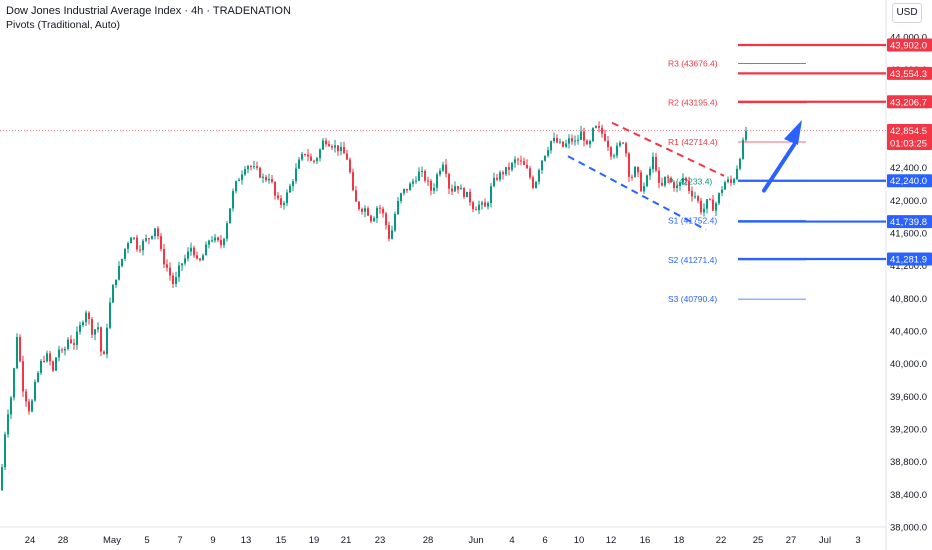 The height and width of the screenshot is (550, 932). I want to click on y-tick-label: 42,000.0, so click(908, 201).